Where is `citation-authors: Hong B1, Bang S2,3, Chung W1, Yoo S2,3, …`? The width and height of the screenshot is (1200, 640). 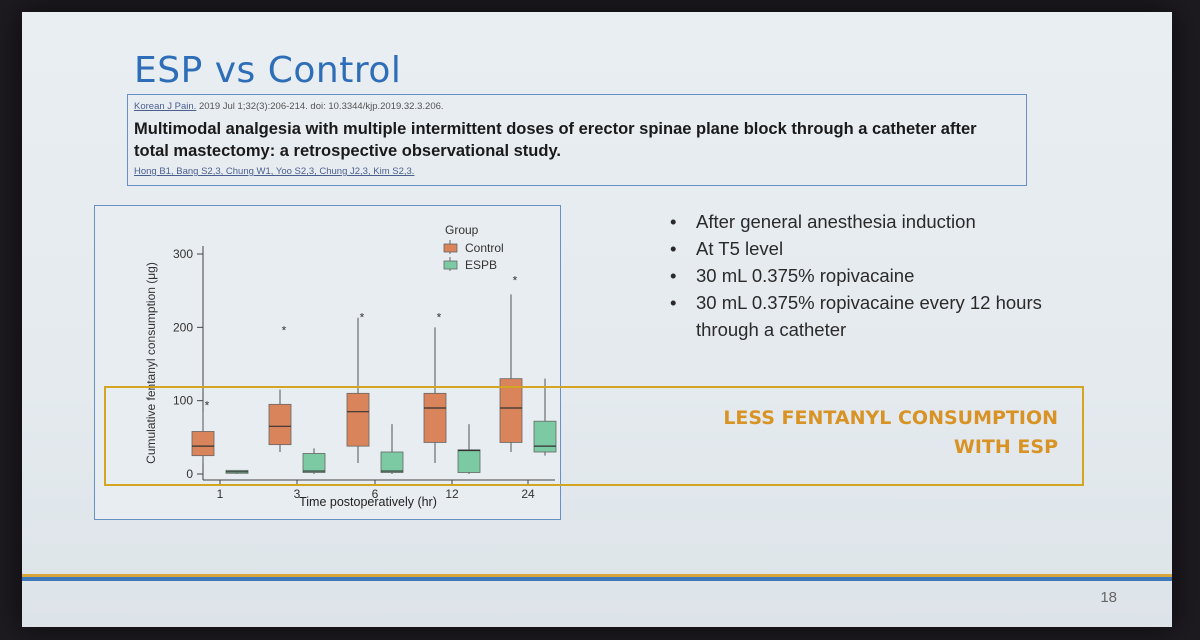
citation-authors: Hong B1, Bang S2,3, Chung W1, Yoo S2,3, … is located at coordinates (274, 171).